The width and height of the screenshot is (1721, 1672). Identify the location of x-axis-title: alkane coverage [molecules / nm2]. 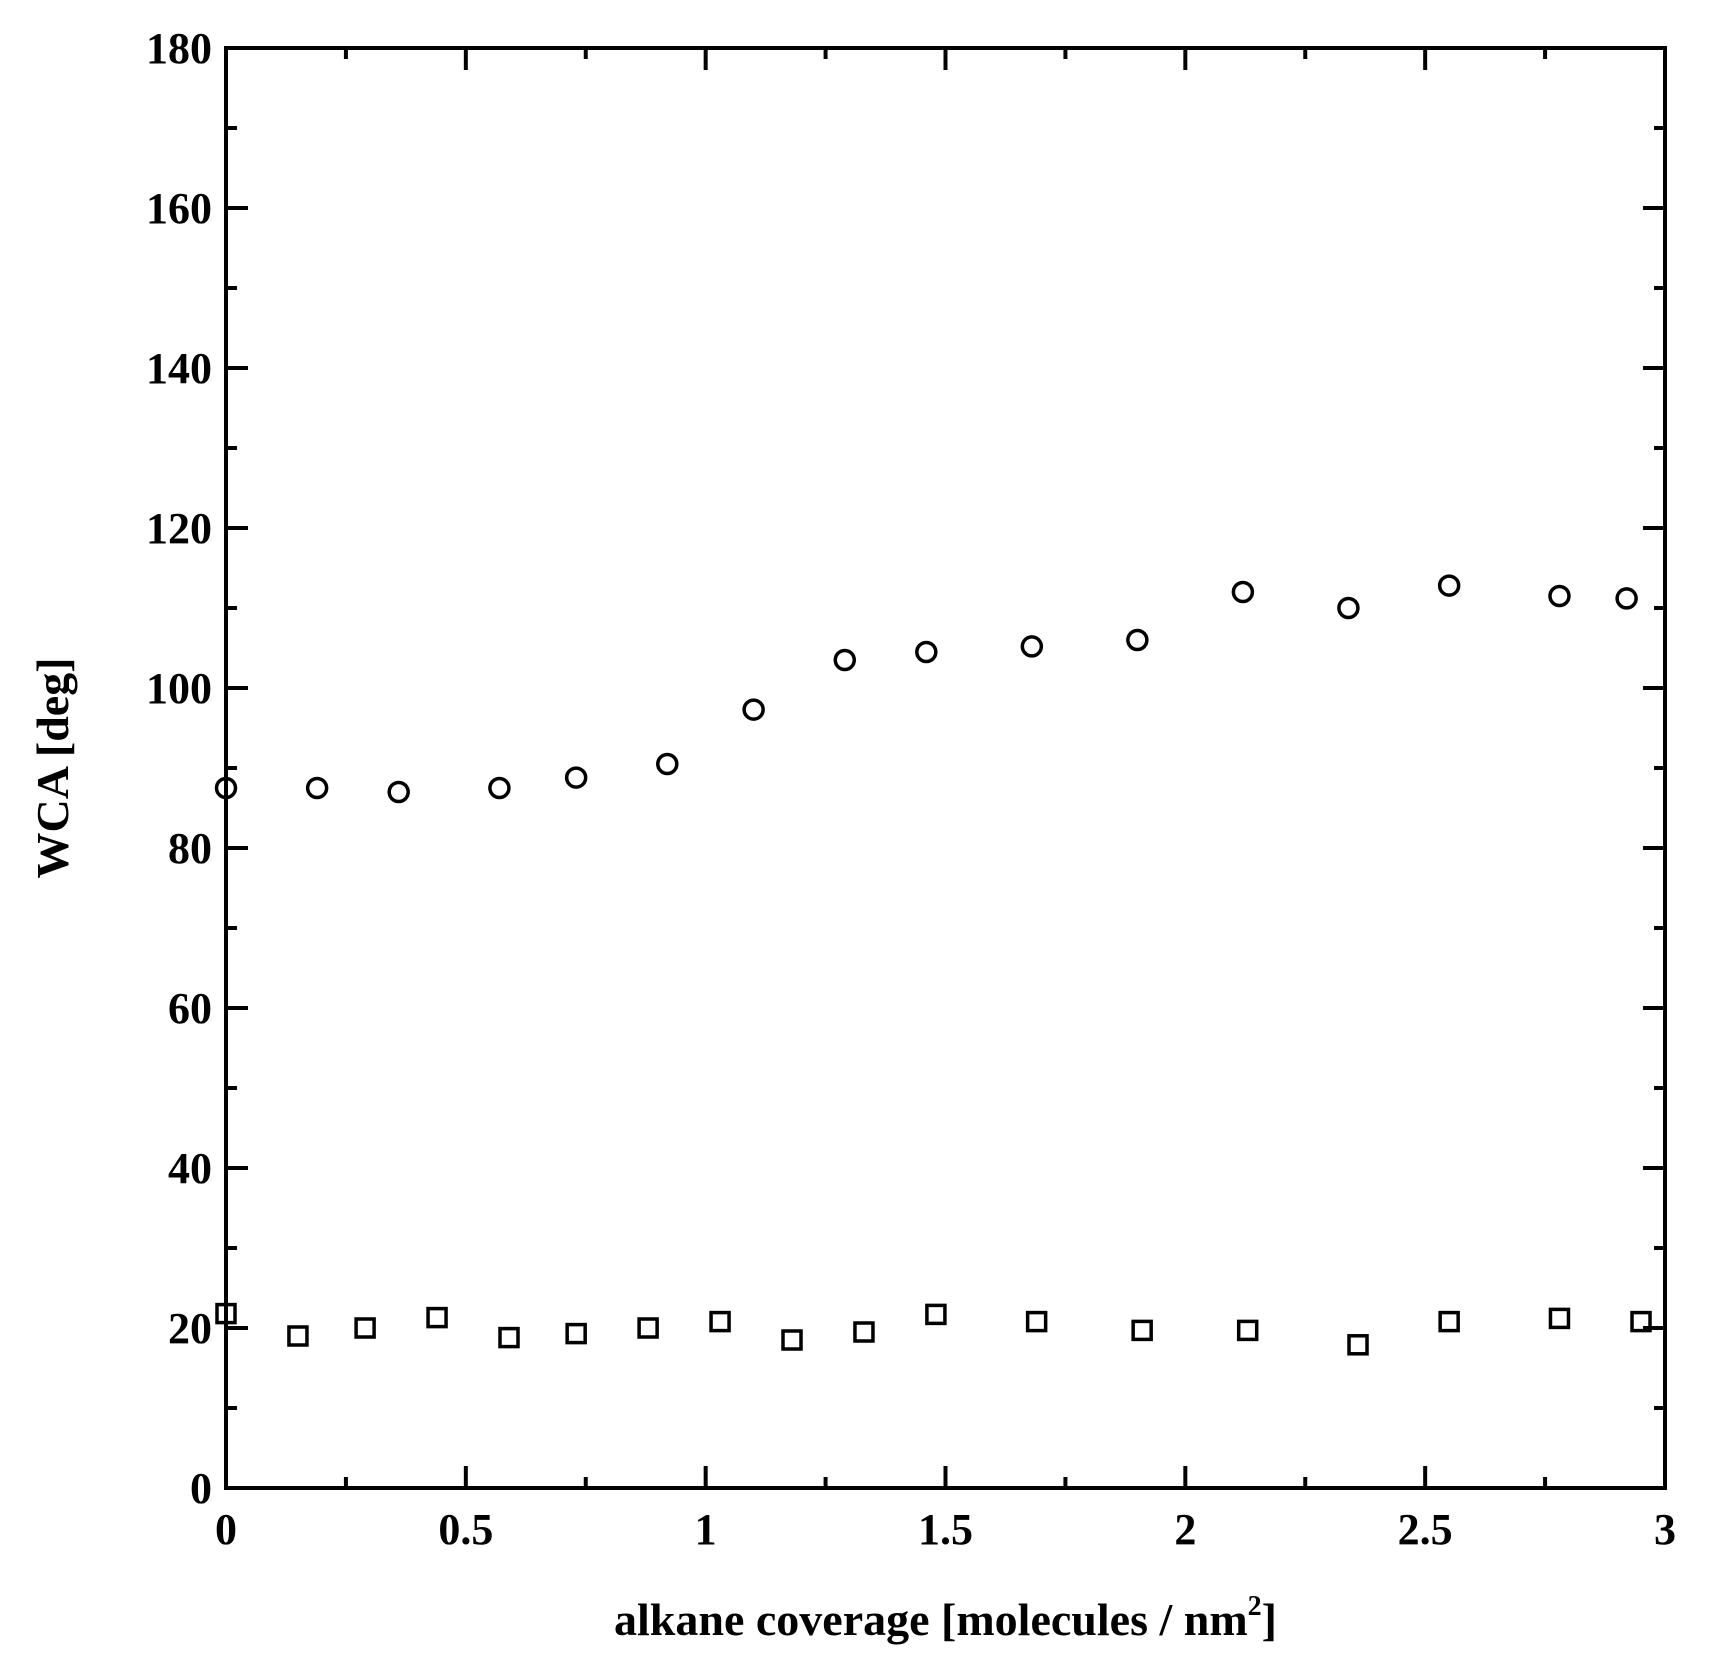
(945, 1618).